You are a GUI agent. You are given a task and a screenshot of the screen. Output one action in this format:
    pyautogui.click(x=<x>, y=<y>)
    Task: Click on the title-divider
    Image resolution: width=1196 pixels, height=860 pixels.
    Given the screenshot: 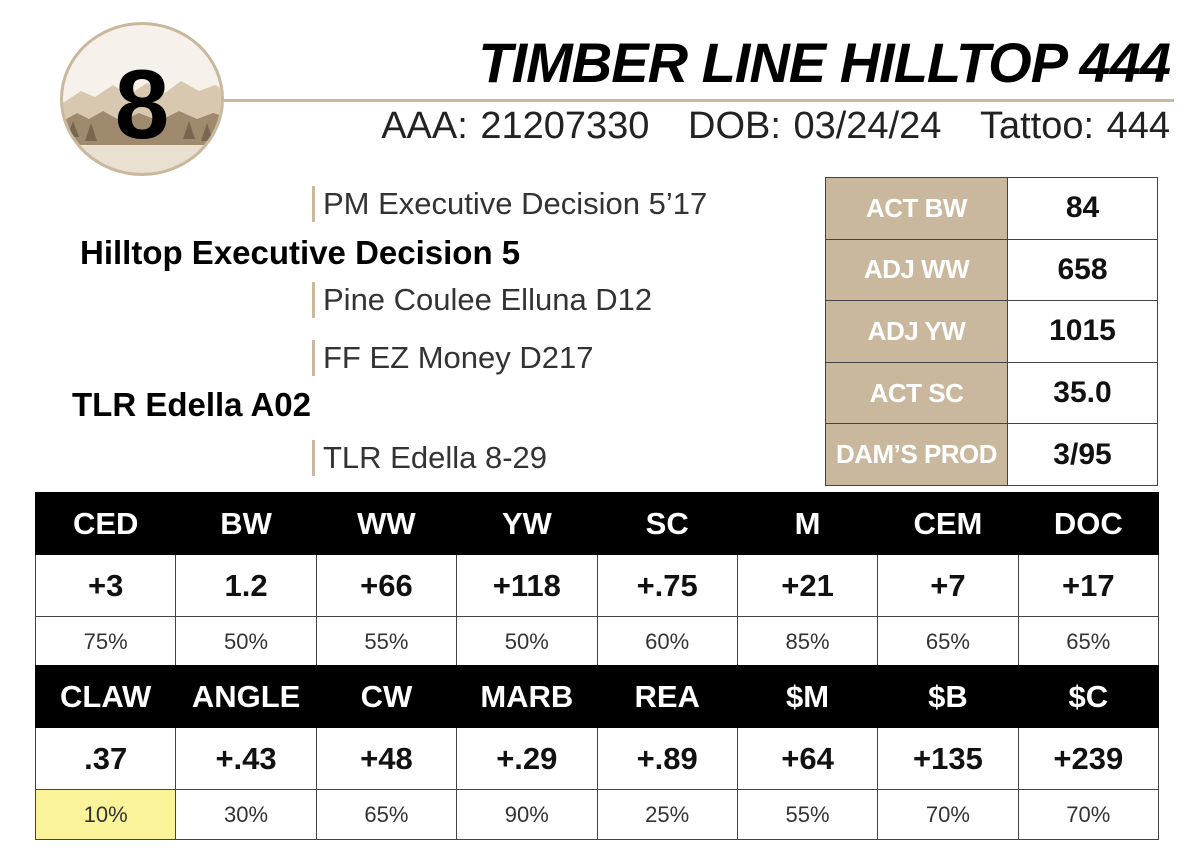 What is the action you would take?
    pyautogui.click(x=699, y=100)
    